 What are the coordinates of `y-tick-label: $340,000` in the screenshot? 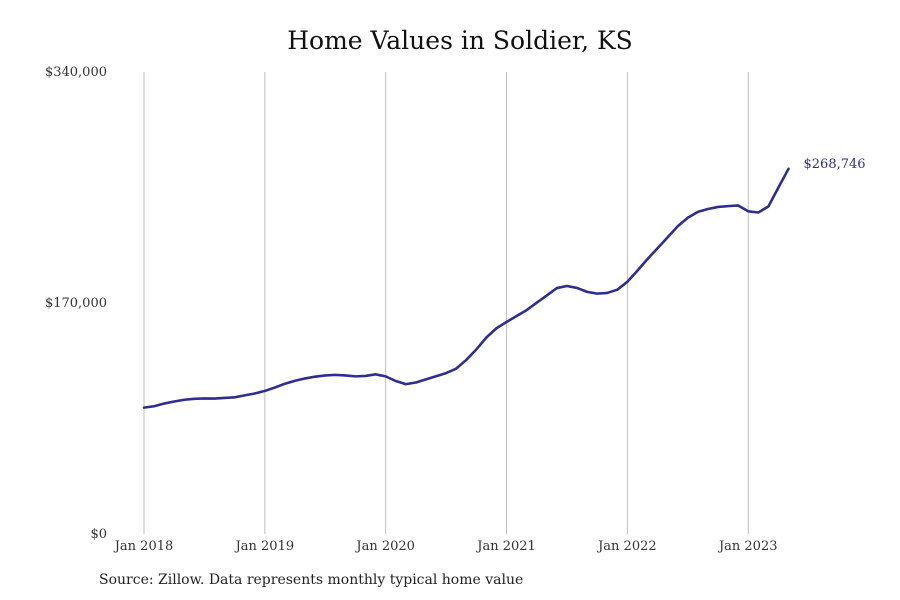 It's located at (76, 72).